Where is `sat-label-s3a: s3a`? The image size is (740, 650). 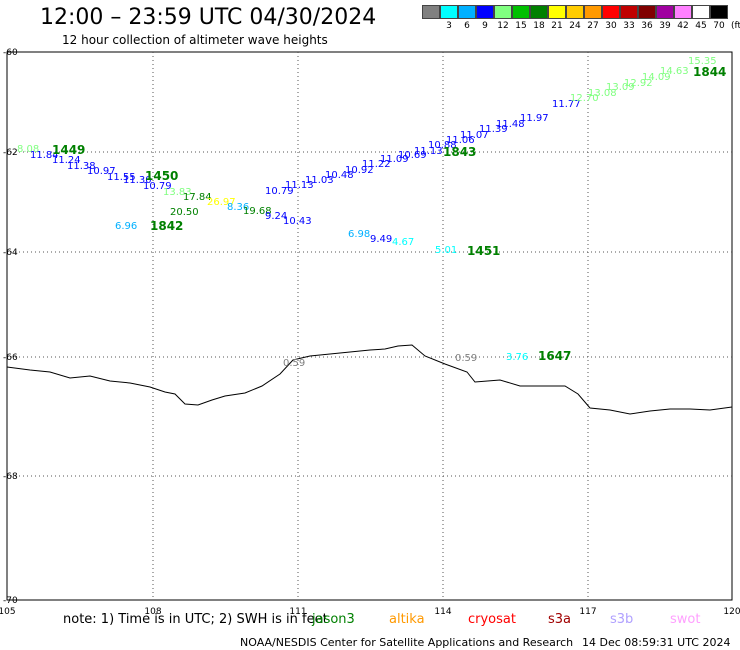 sat-label-s3a: s3a is located at coordinates (560, 619).